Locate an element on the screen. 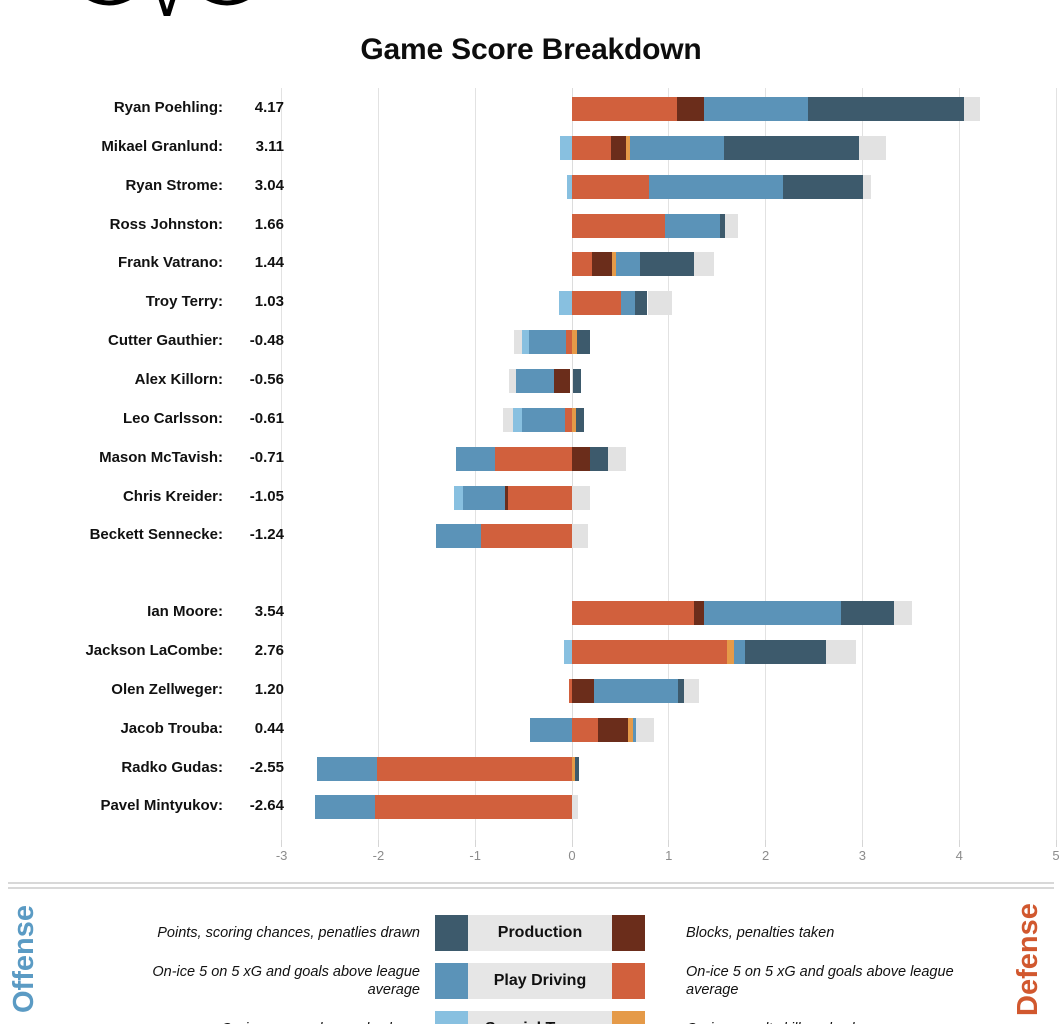 The image size is (1062, 1024). legend-defense-description: Blocks, penalties taken is located at coordinates (760, 932).